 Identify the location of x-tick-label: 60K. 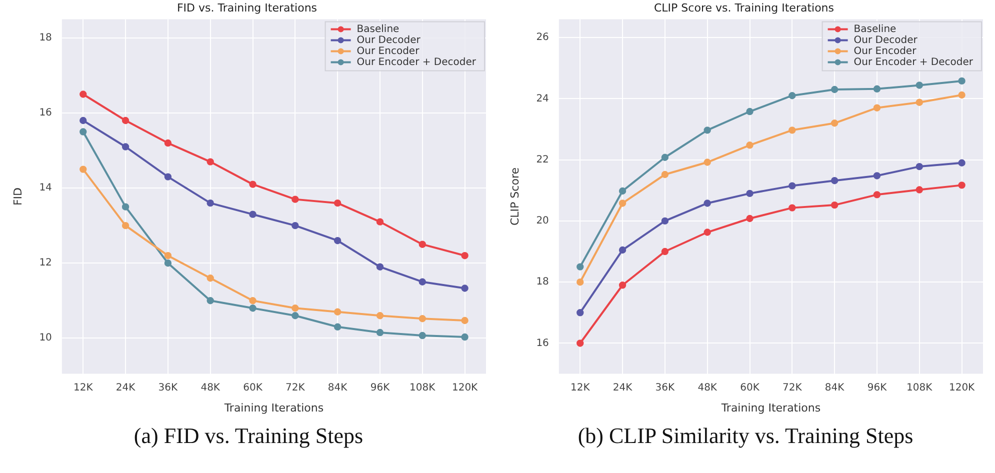
(750, 388).